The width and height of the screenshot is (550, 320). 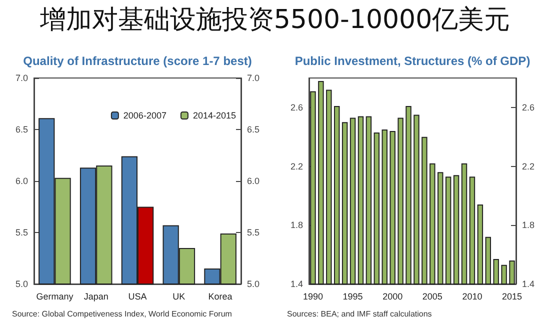 What do you see at coordinates (179, 297) in the screenshot?
I see `x-tick-label: UK` at bounding box center [179, 297].